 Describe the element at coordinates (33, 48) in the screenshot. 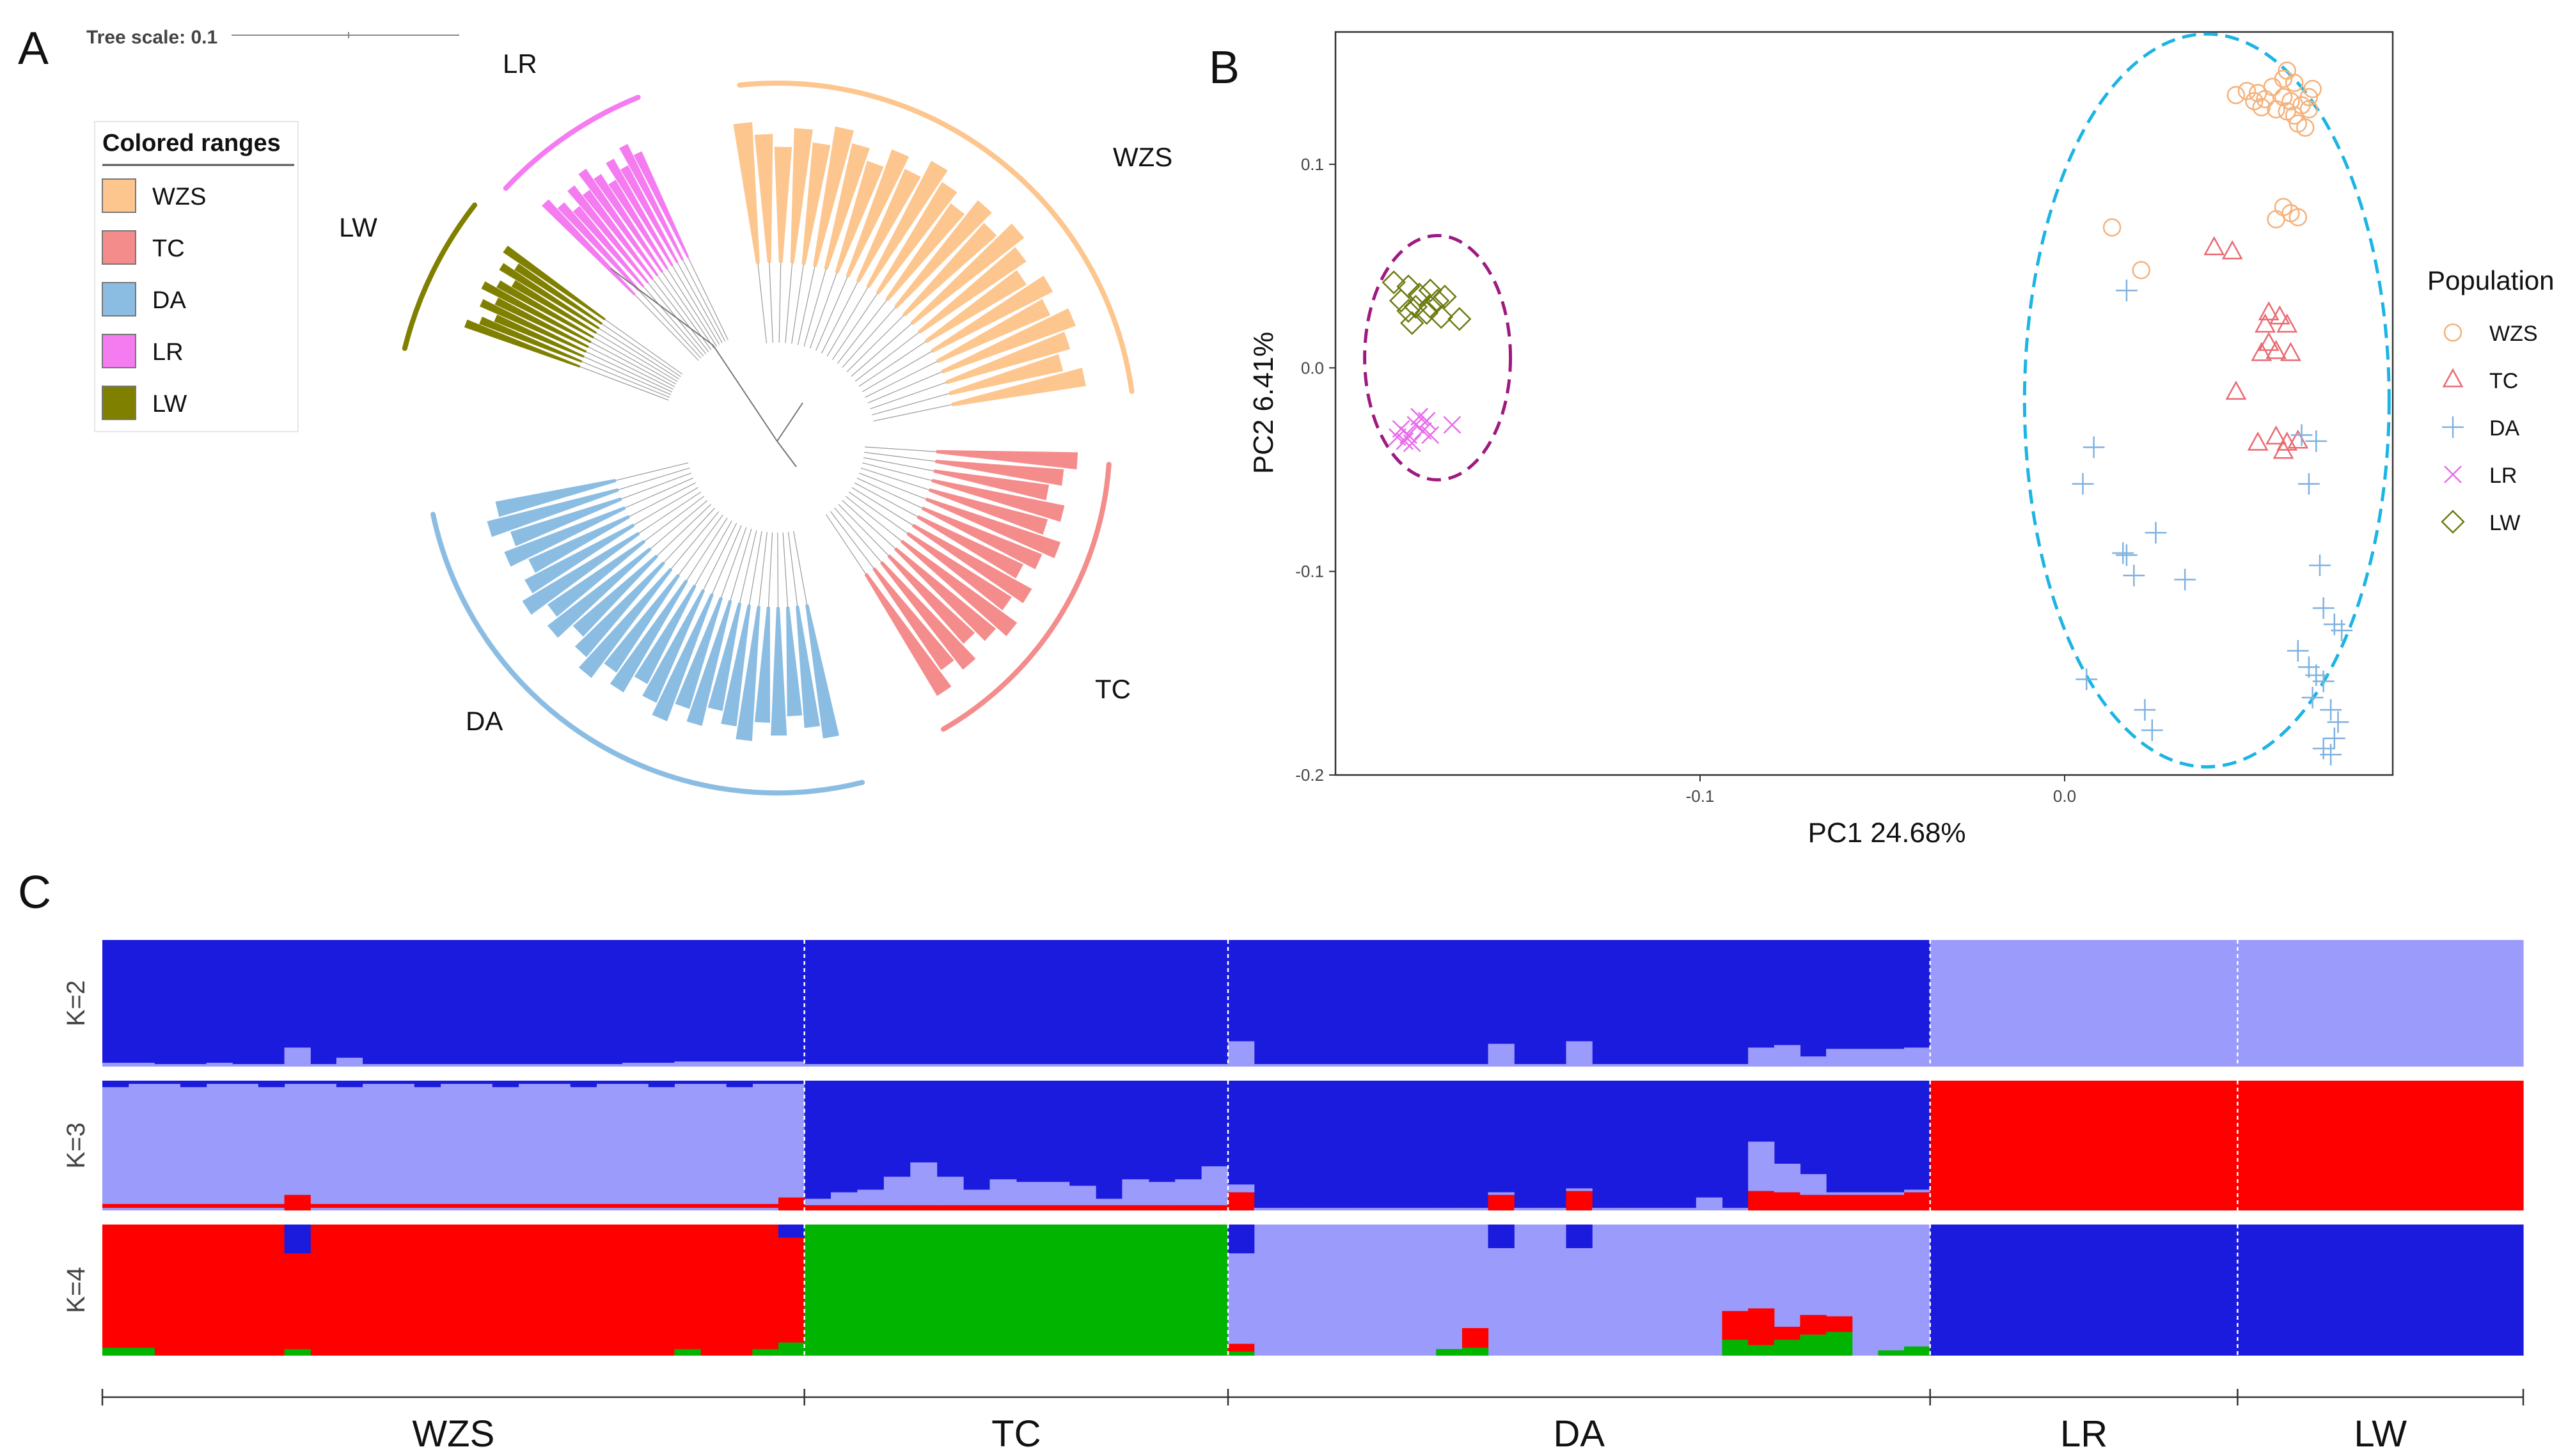

I see `panel-label-a: A` at that location.